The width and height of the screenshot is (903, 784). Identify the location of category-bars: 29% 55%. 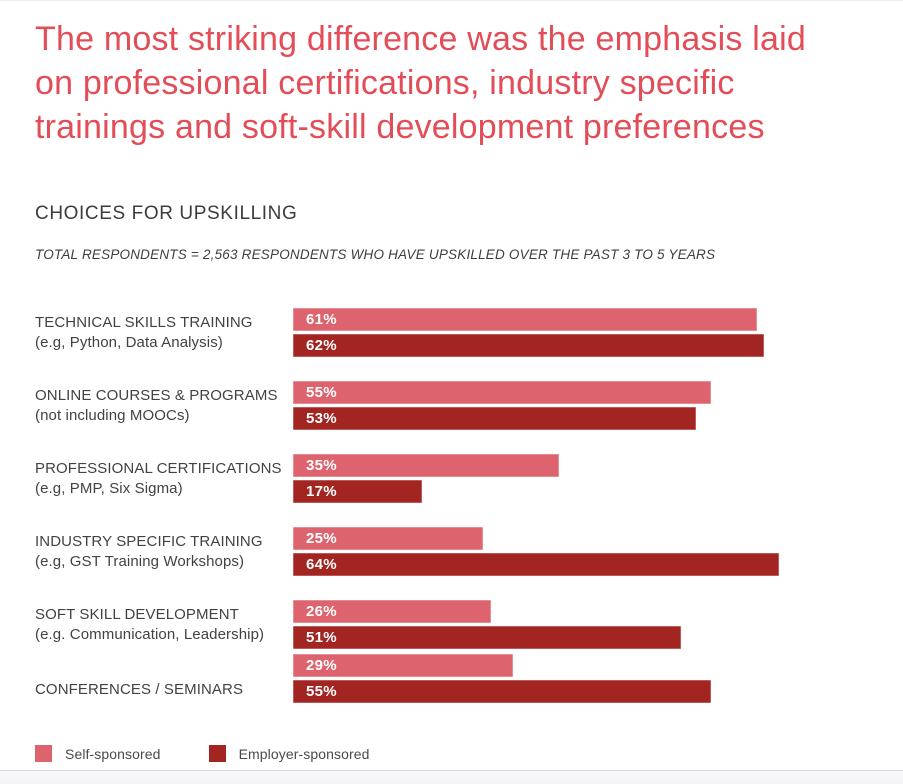
(502, 678).